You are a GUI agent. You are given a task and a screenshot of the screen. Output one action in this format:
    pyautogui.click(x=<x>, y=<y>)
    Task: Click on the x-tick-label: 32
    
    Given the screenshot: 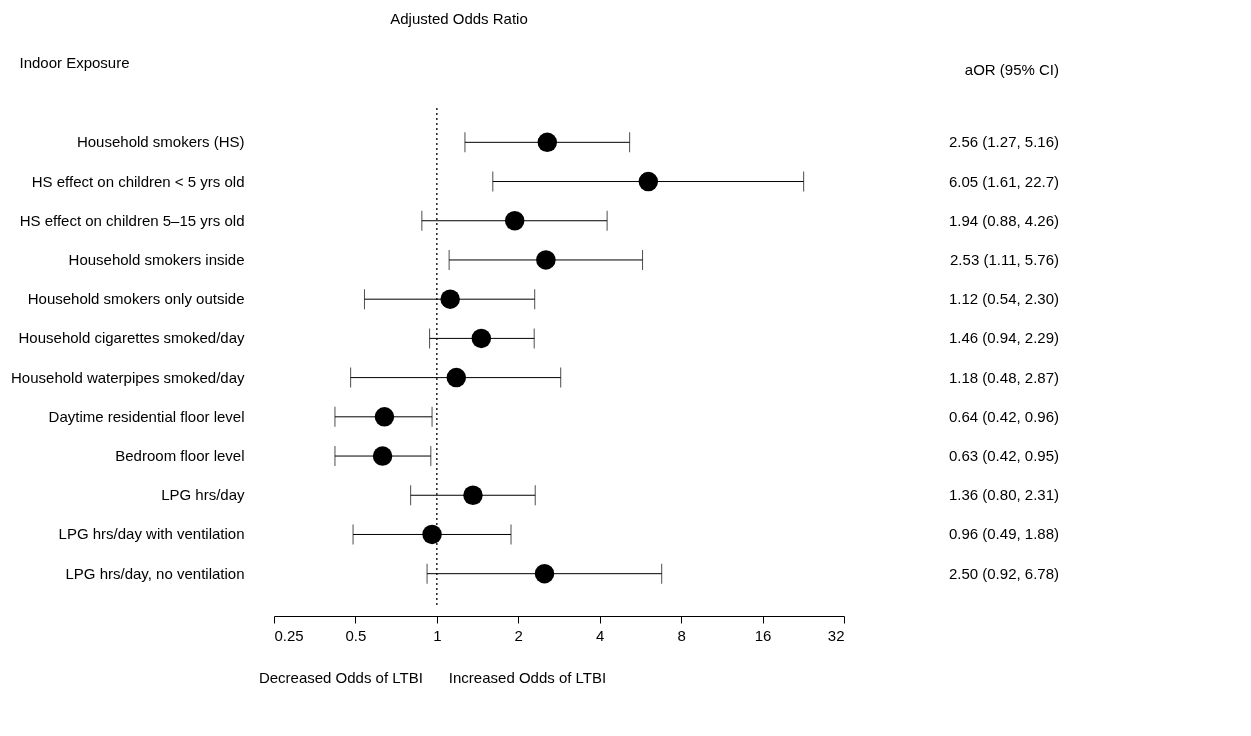 What is the action you would take?
    pyautogui.click(x=836, y=635)
    